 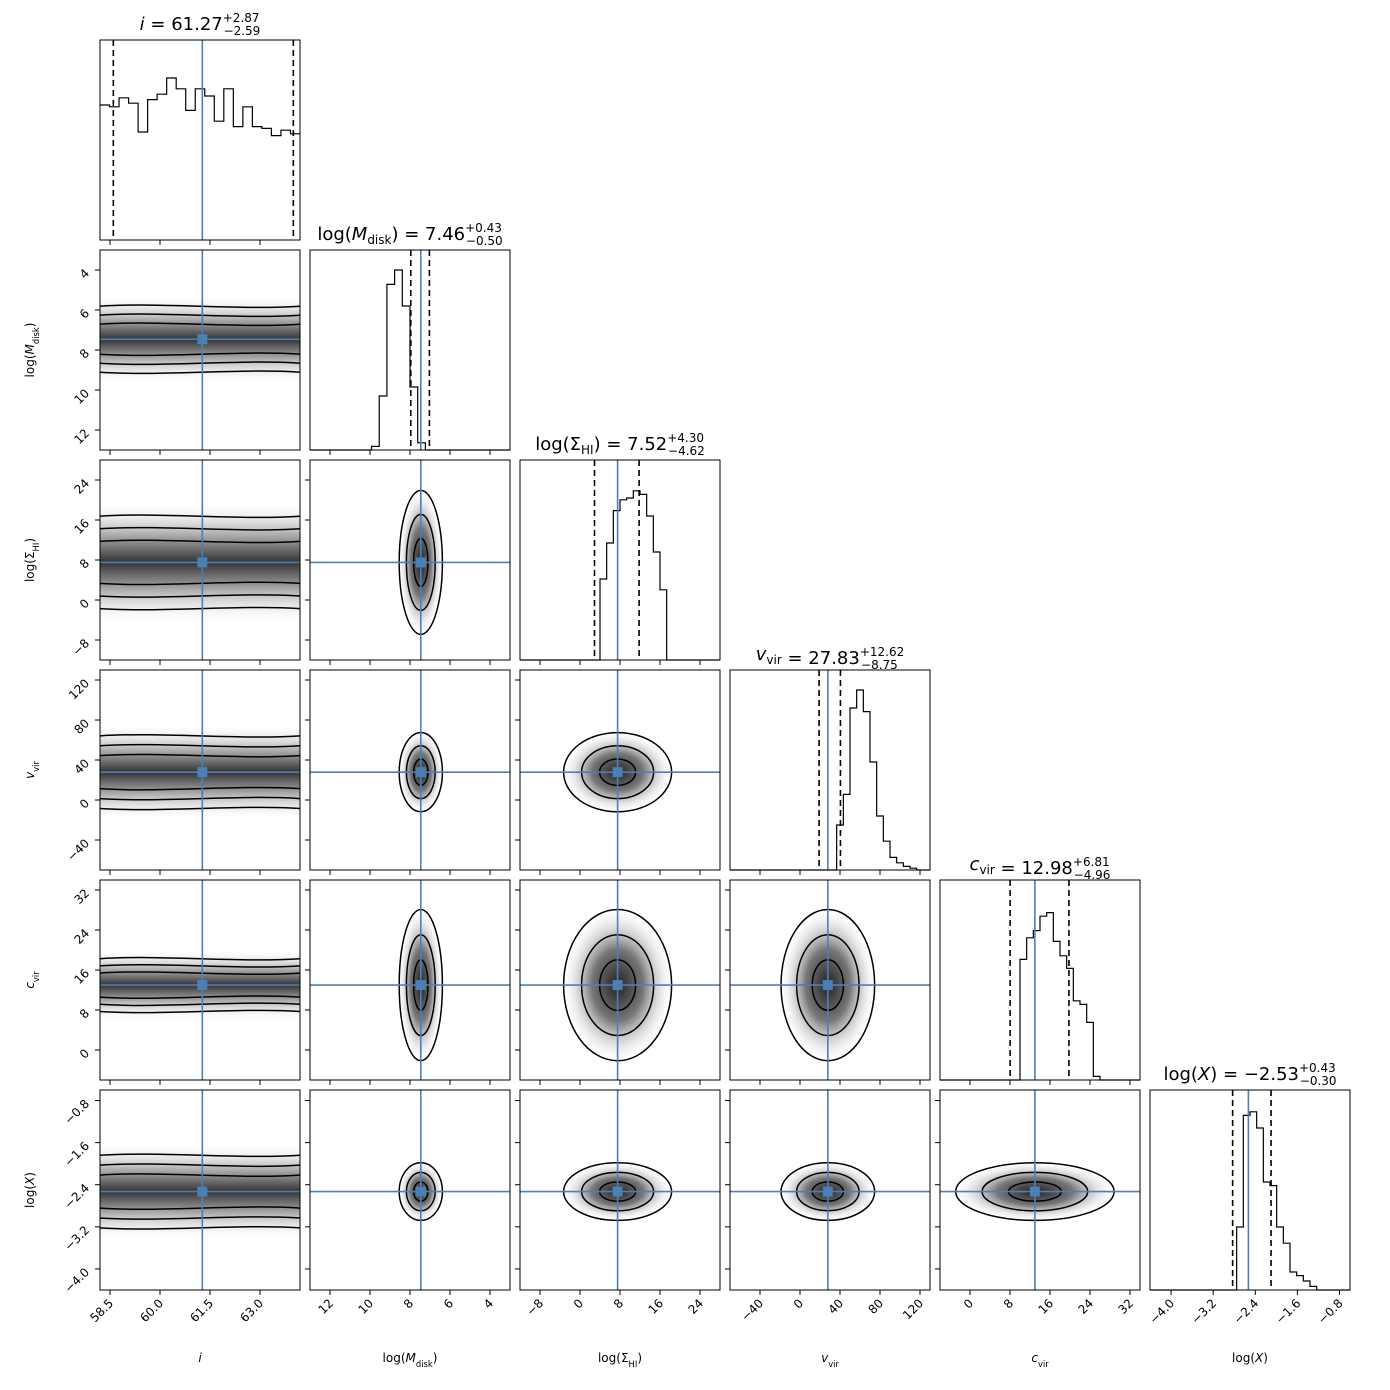 What do you see at coordinates (420, 562) in the screenshot?
I see `truth-marker-logSigmaHI-logMdisk` at bounding box center [420, 562].